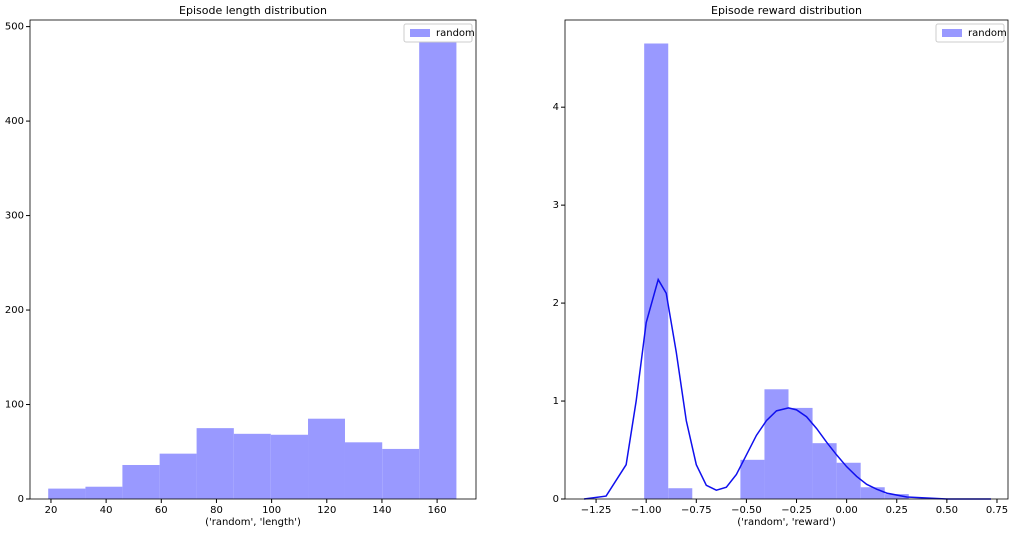 Image resolution: width=1023 pixels, height=533 pixels. Describe the element at coordinates (106, 510) in the screenshot. I see `x-tick-label: 40` at that location.